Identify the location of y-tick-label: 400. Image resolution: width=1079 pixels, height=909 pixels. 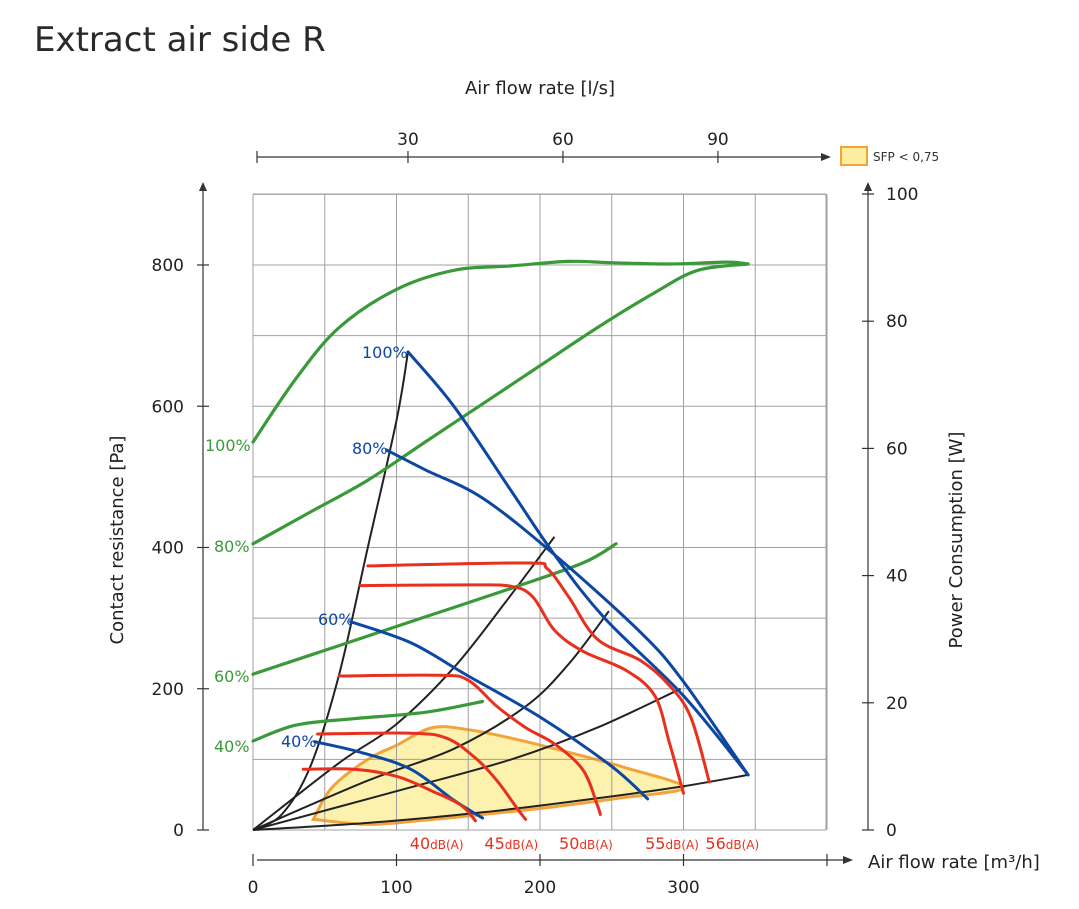
(168, 549).